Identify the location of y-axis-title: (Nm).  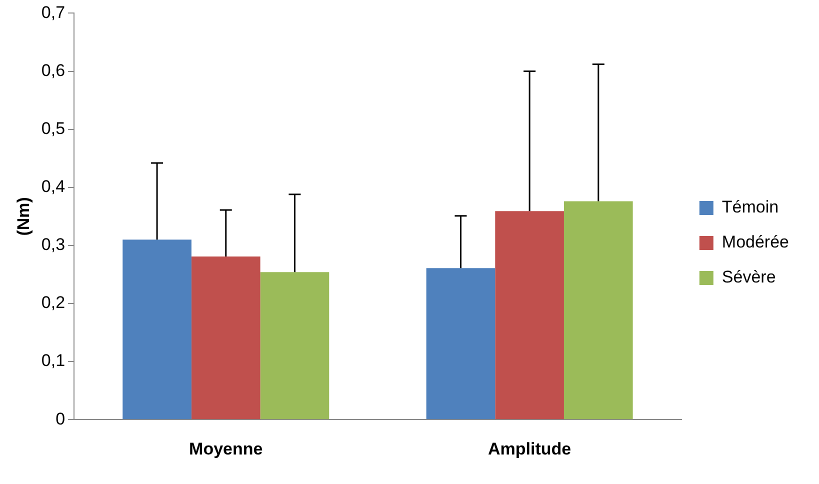
(23, 216).